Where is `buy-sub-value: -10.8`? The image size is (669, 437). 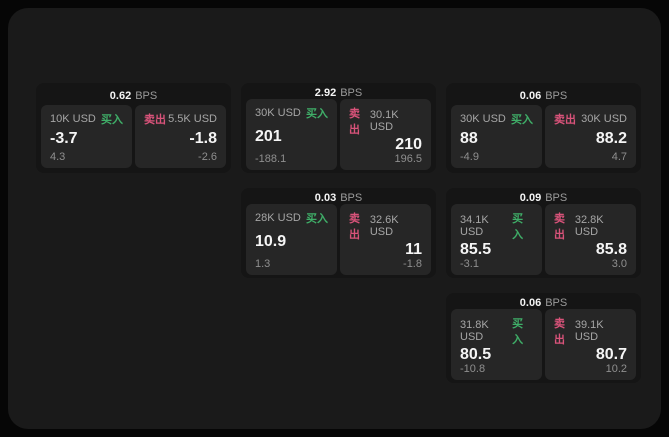
buy-sub-value: -10.8 is located at coordinates (473, 369).